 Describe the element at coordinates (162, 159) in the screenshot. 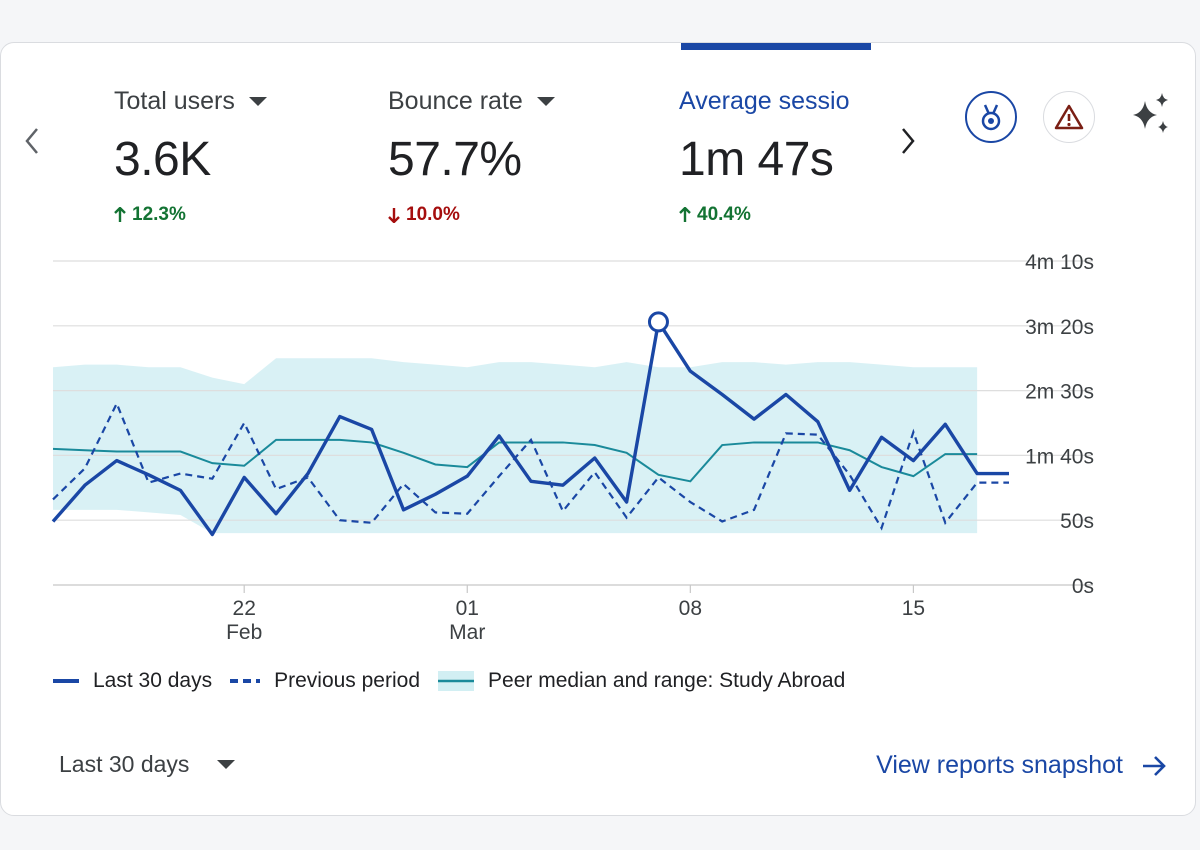

I see `metric-value: 3.6K` at that location.